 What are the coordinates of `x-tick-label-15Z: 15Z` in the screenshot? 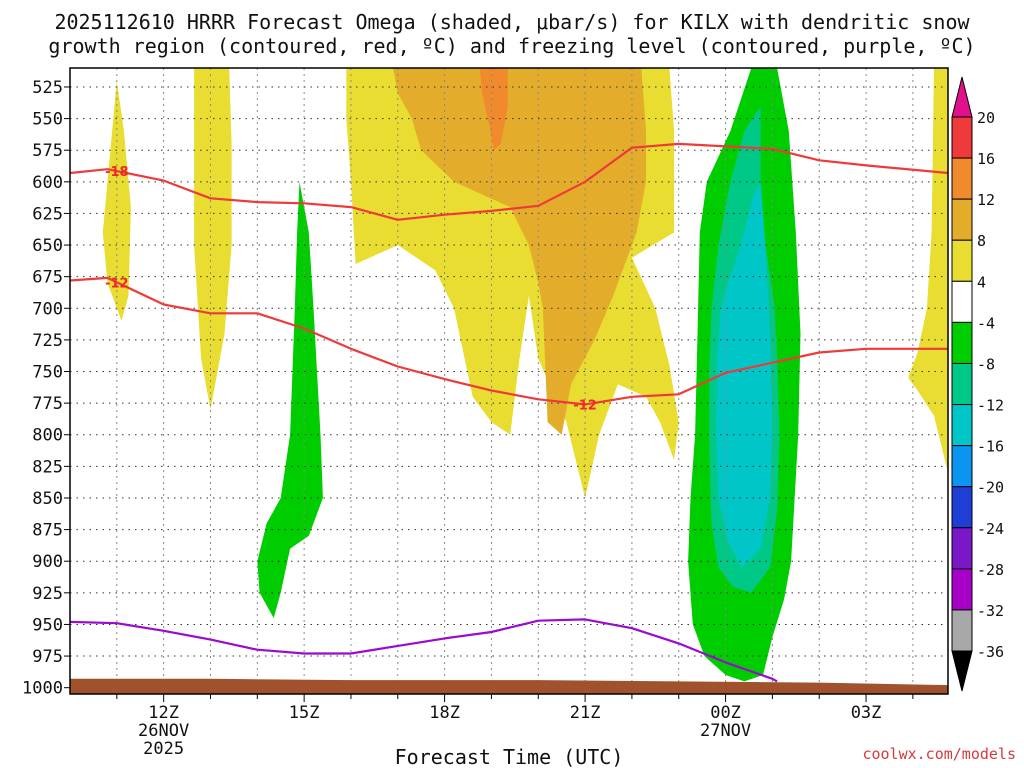 It's located at (304, 713).